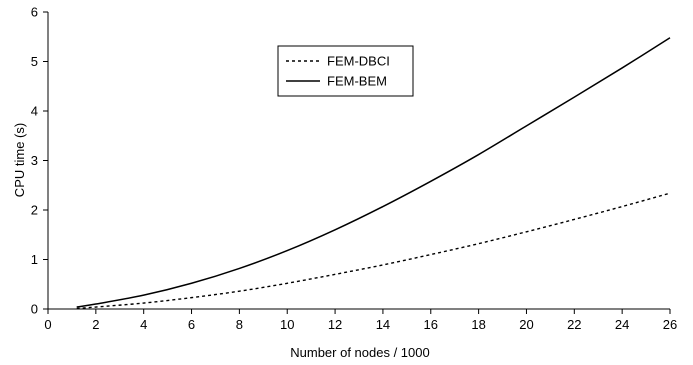 This screenshot has height=365, width=693. I want to click on y-axis-title: CPU time (s), so click(19, 160).